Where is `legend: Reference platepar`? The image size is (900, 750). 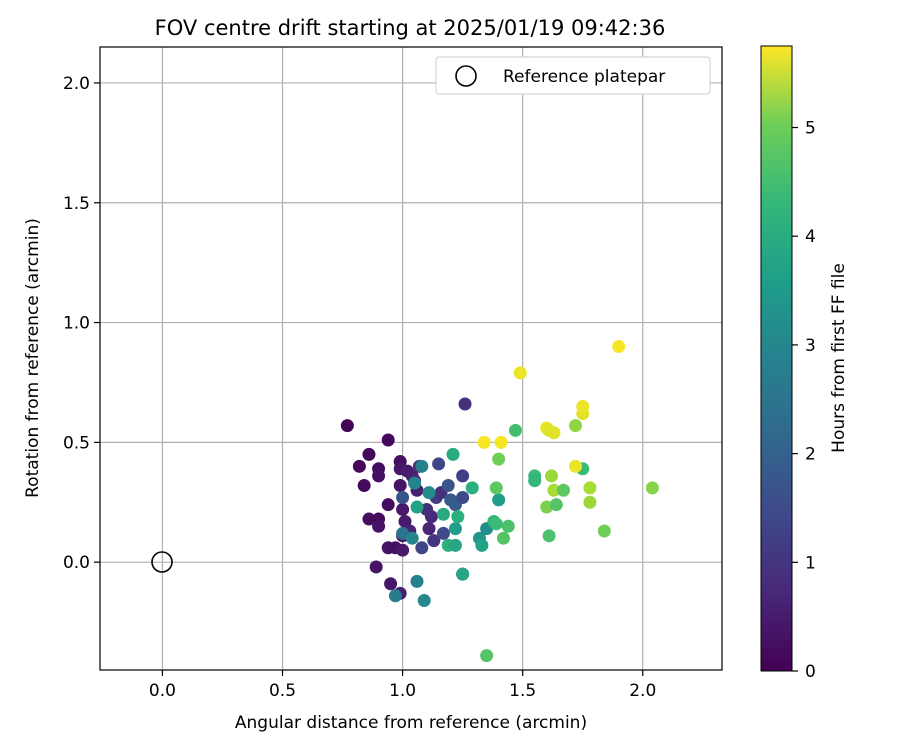 legend: Reference platepar is located at coordinates (573, 75).